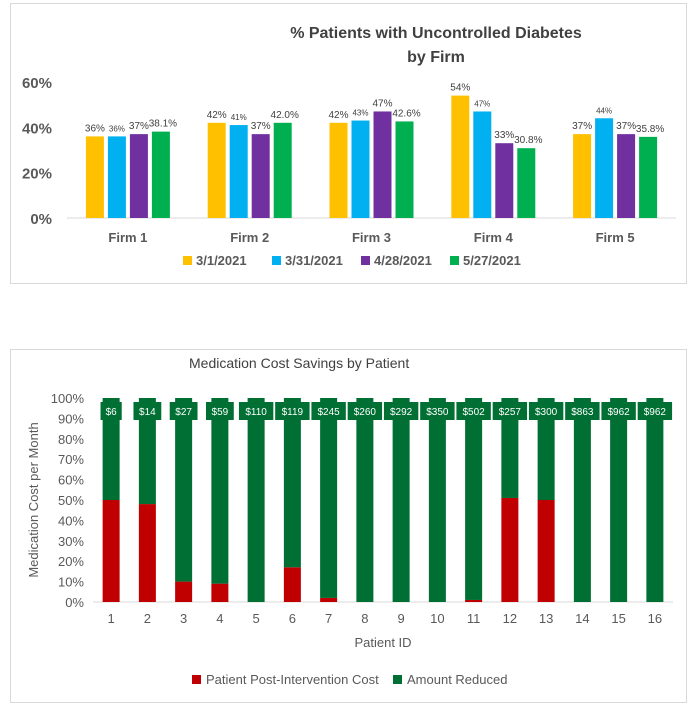 The height and width of the screenshot is (710, 698). What do you see at coordinates (256, 618) in the screenshot?
I see `x-tick-label: 5` at bounding box center [256, 618].